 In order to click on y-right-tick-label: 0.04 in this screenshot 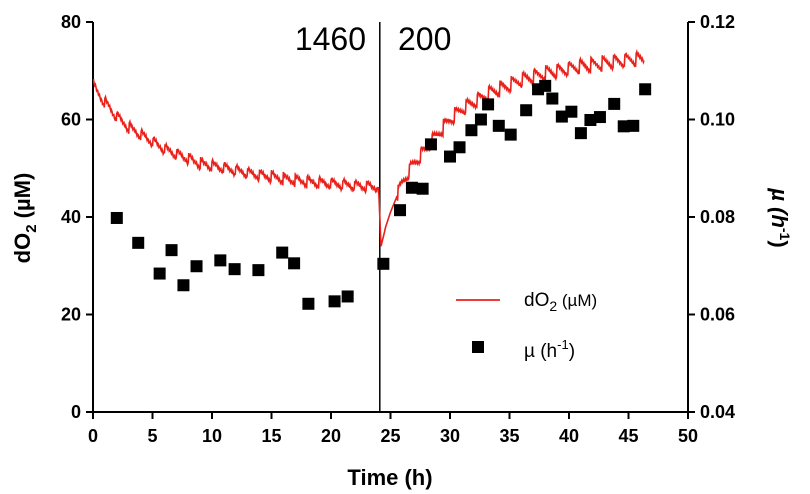, I will do `click(717, 412)`.